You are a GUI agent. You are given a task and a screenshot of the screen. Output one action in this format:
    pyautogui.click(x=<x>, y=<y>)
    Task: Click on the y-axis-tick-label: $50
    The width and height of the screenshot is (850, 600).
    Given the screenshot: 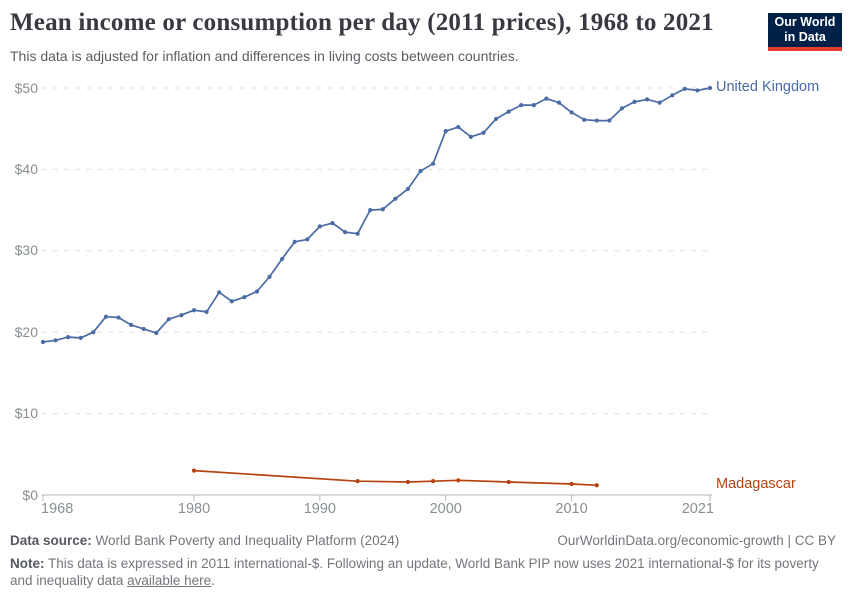 What is the action you would take?
    pyautogui.click(x=26, y=87)
    